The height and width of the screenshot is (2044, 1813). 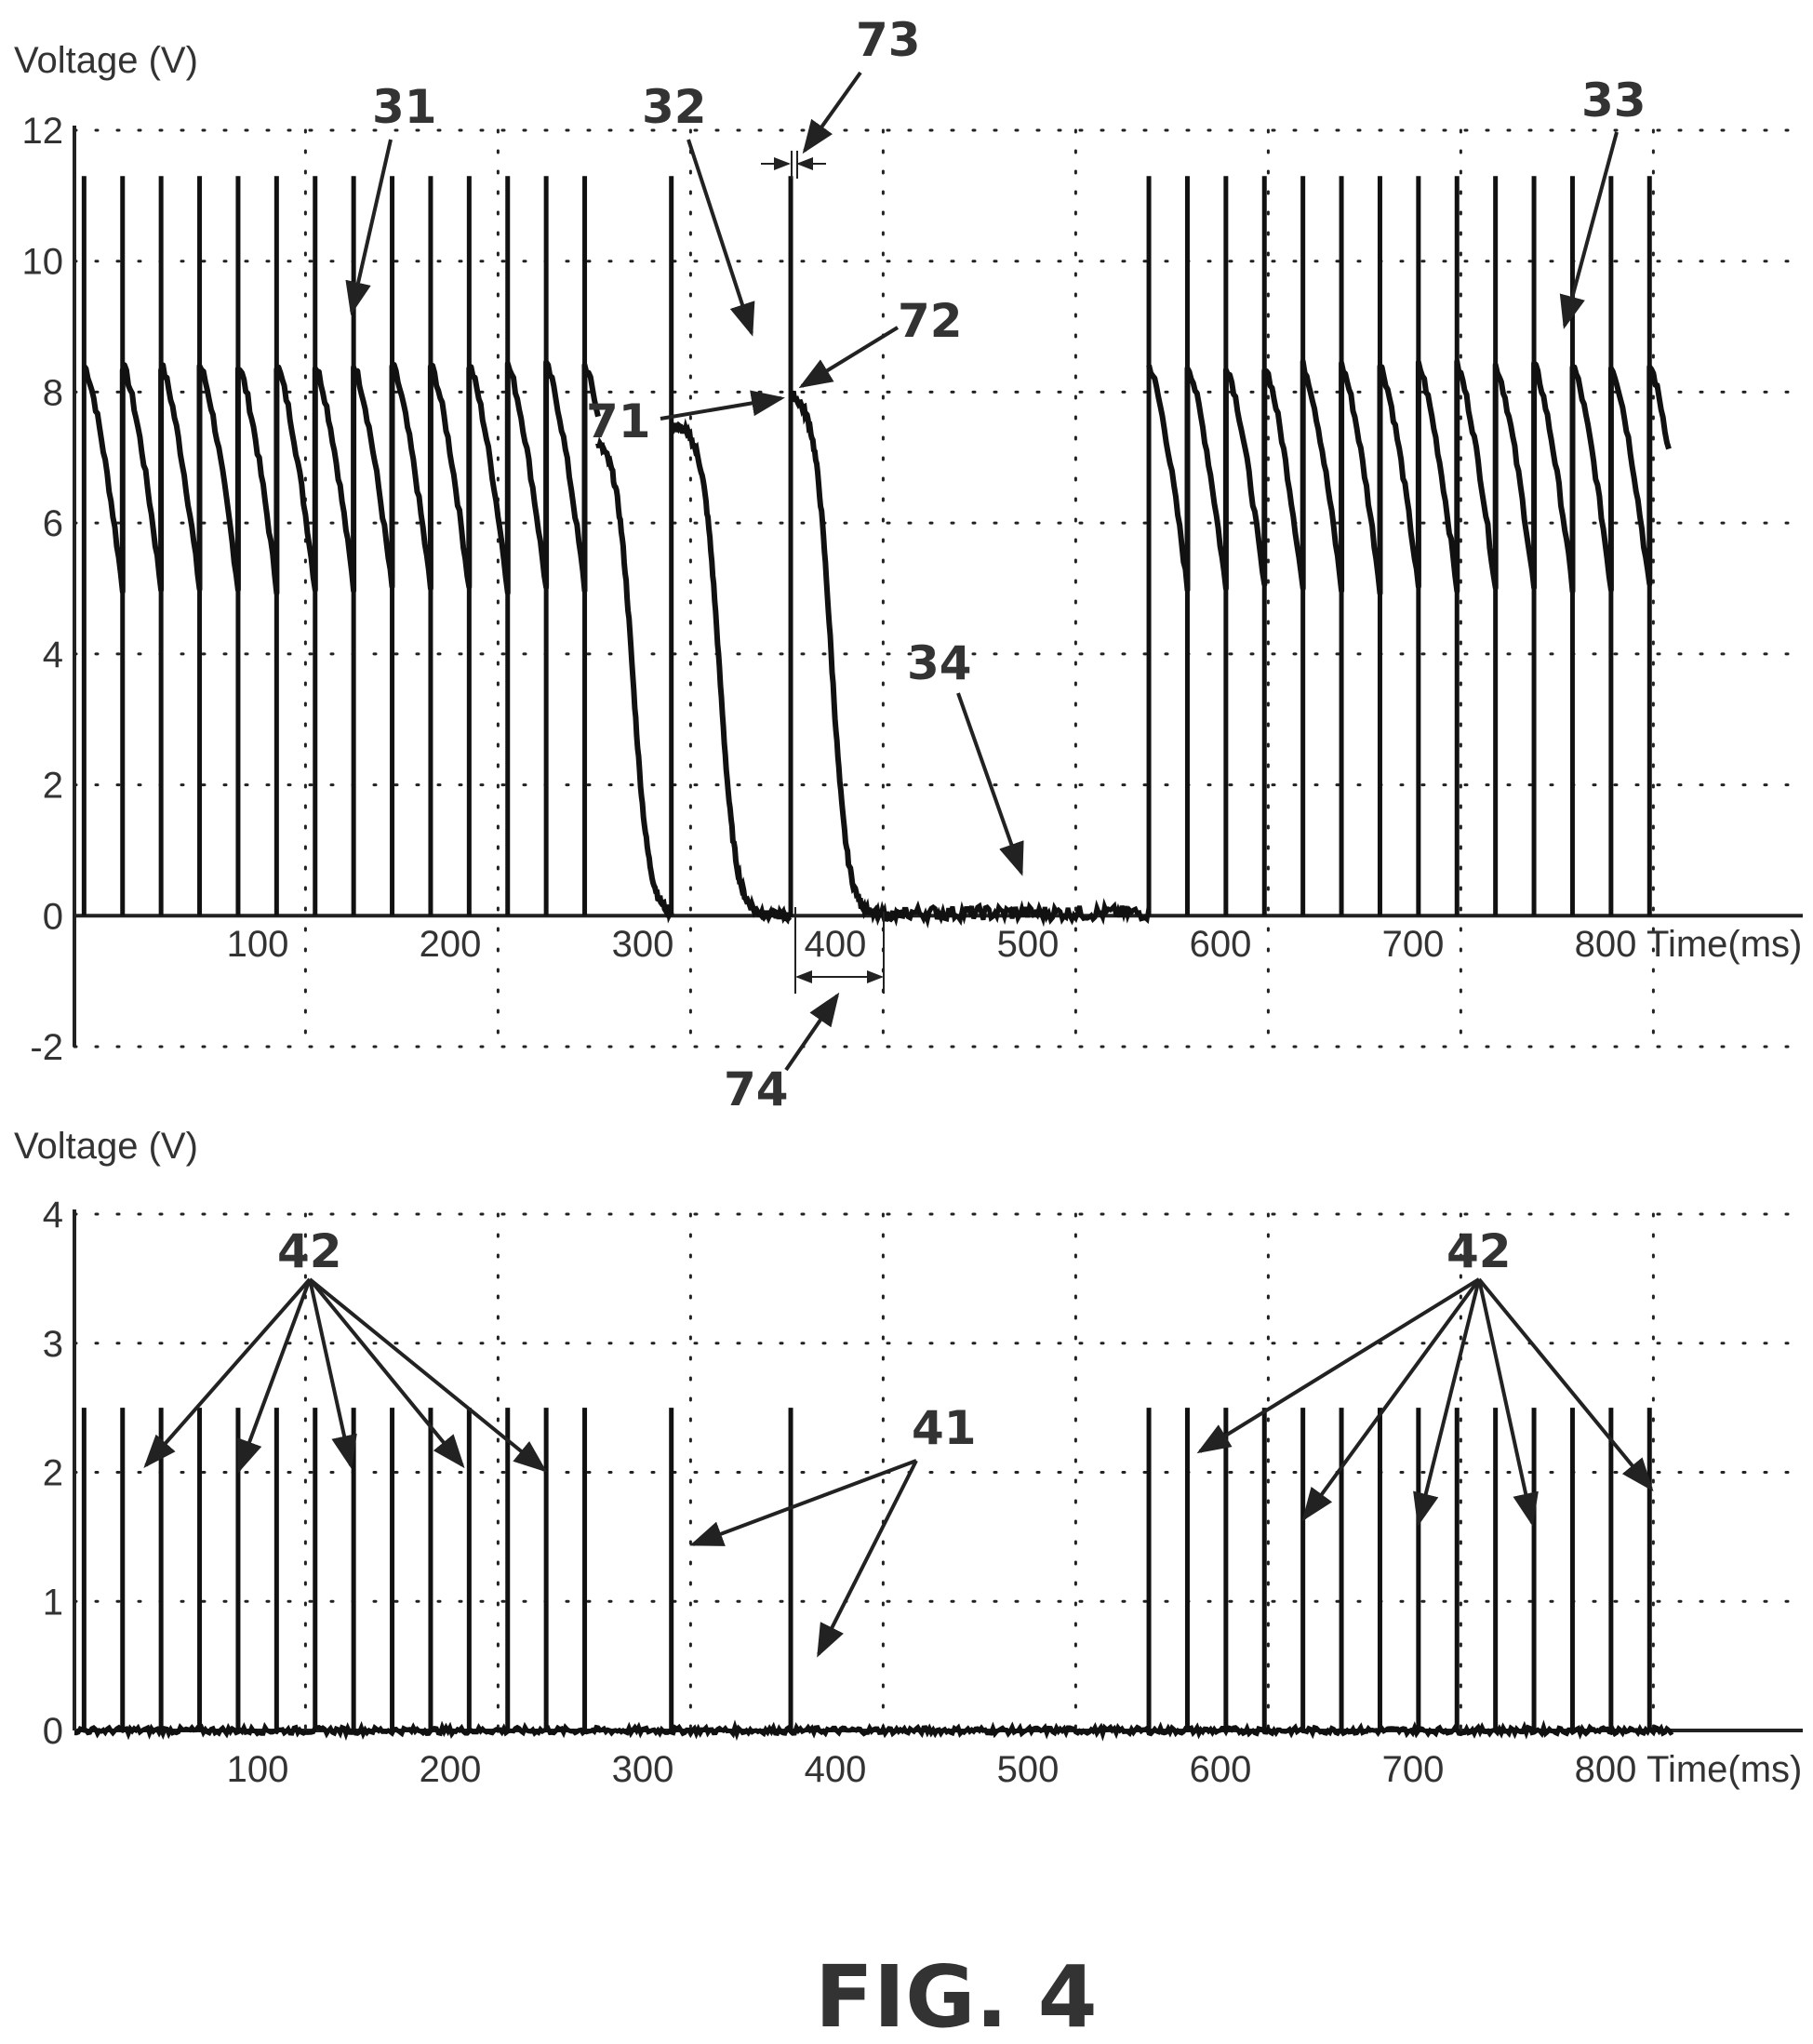 What do you see at coordinates (451, 945) in the screenshot?
I see `top-xtick-label: 200` at bounding box center [451, 945].